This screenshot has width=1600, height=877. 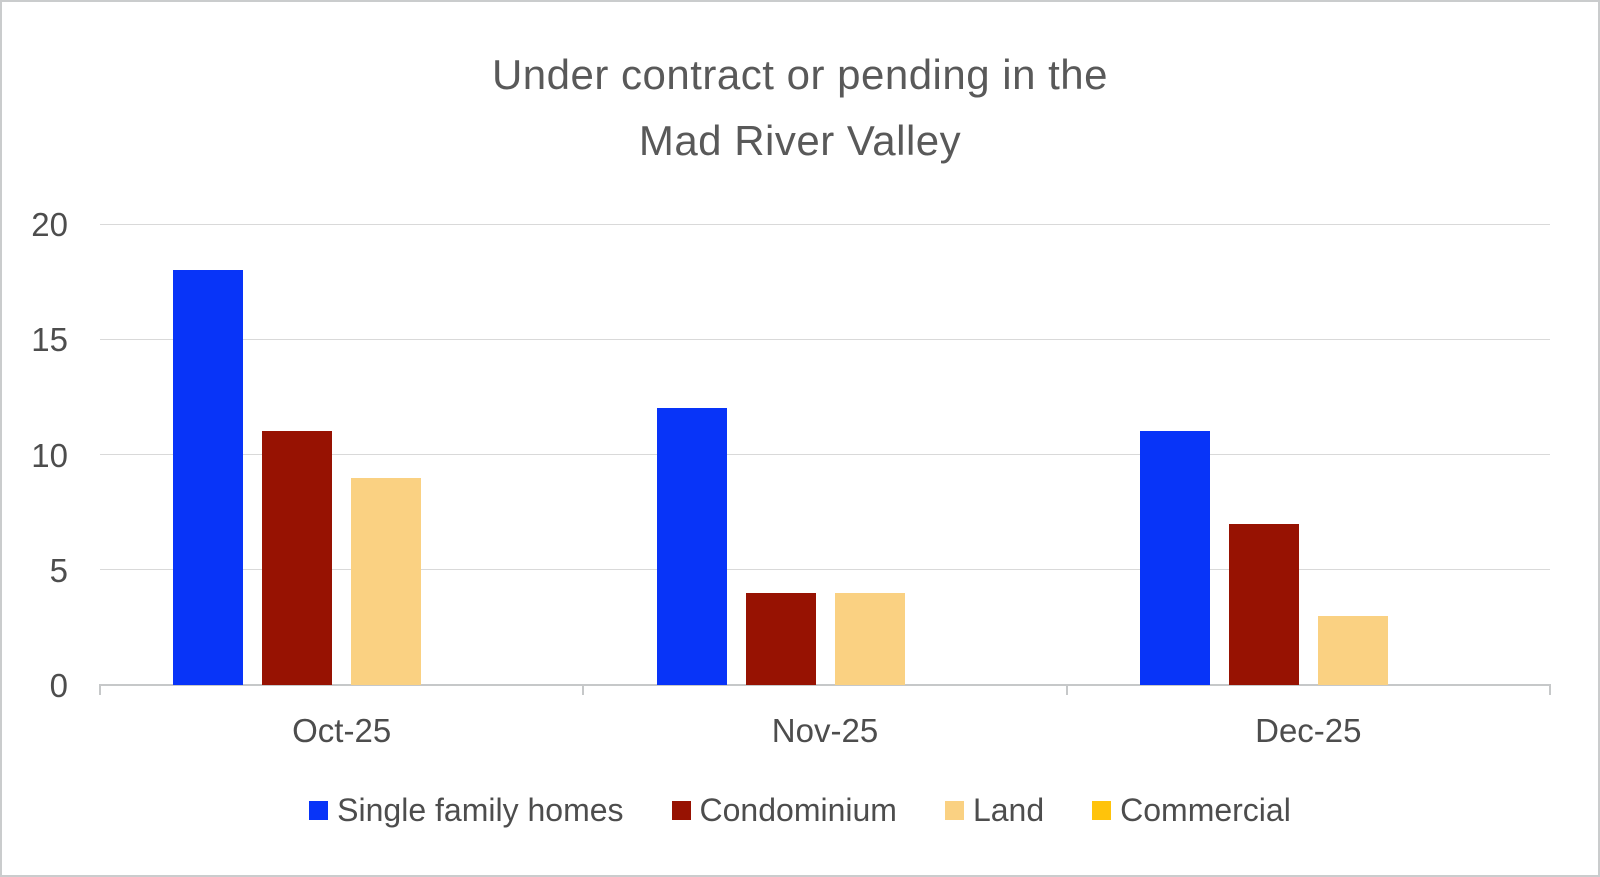 What do you see at coordinates (800, 140) in the screenshot?
I see `chart-title-line-2: Mad River Valley` at bounding box center [800, 140].